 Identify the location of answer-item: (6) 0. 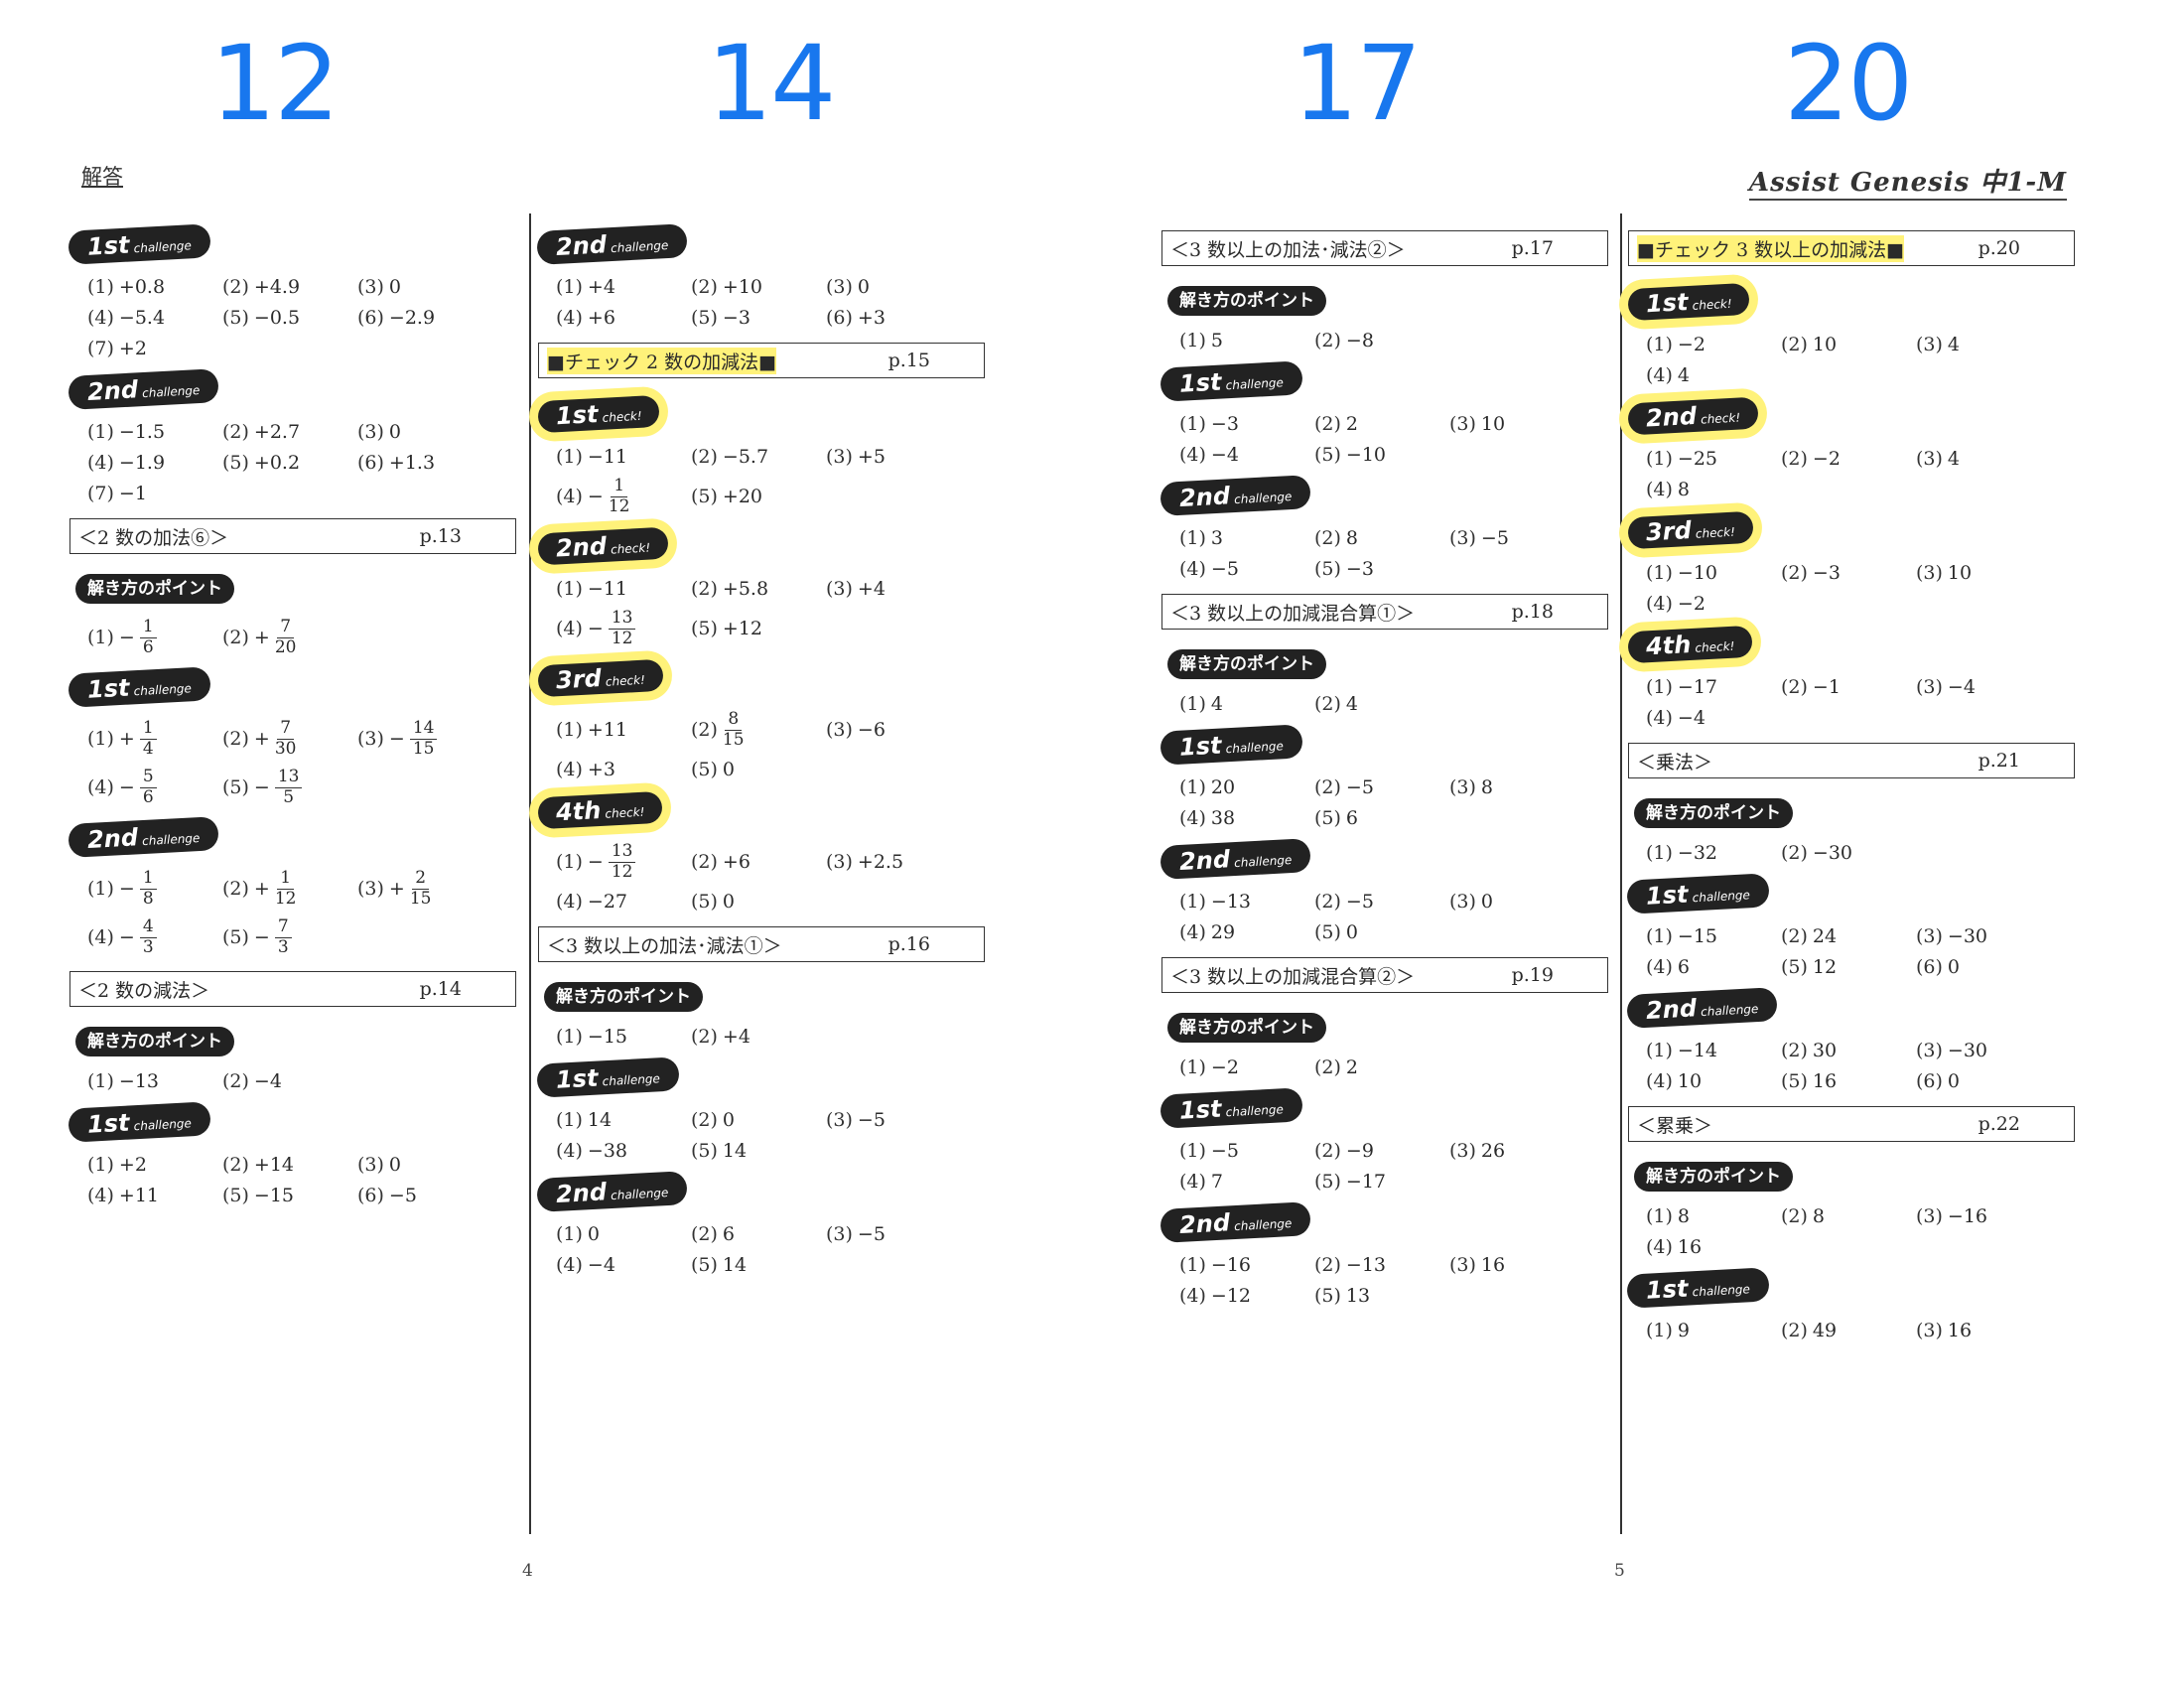
(1983, 1081).